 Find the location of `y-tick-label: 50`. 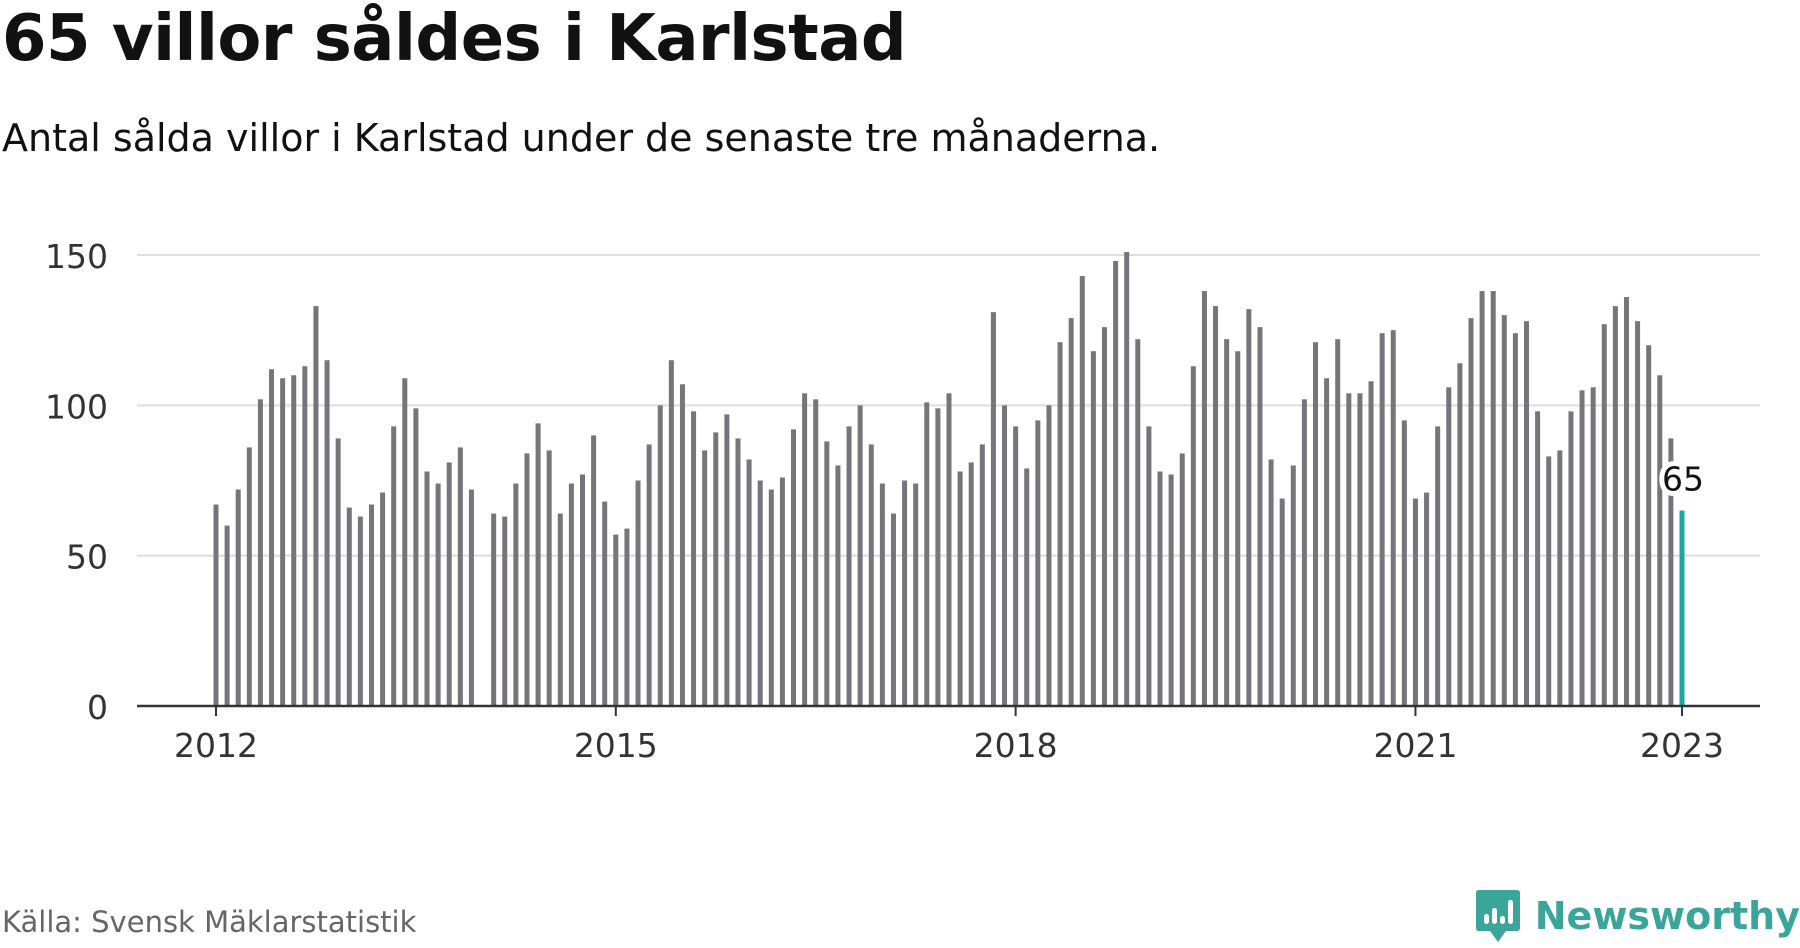

y-tick-label: 50 is located at coordinates (87, 557).